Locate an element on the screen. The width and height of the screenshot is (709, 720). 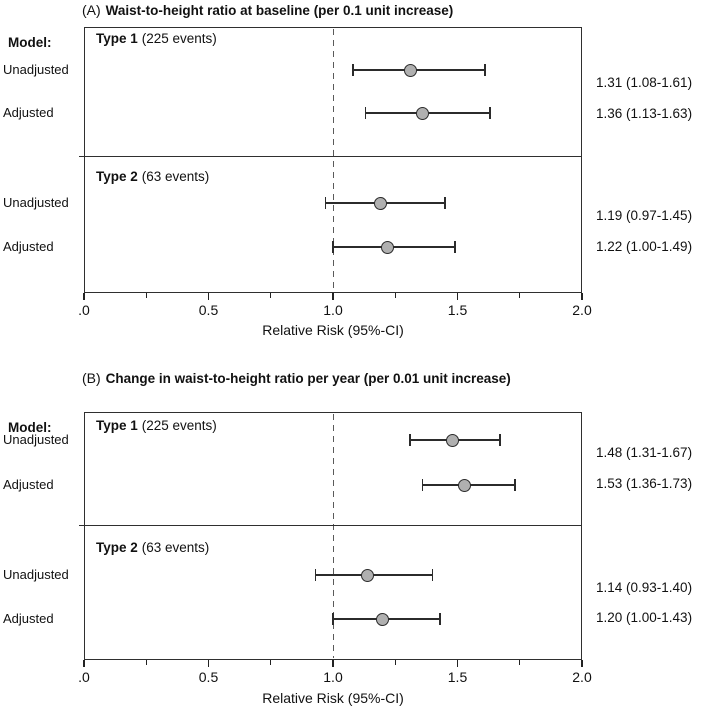
row-value: 1.22 (1.00-1.49) is located at coordinates (644, 246).